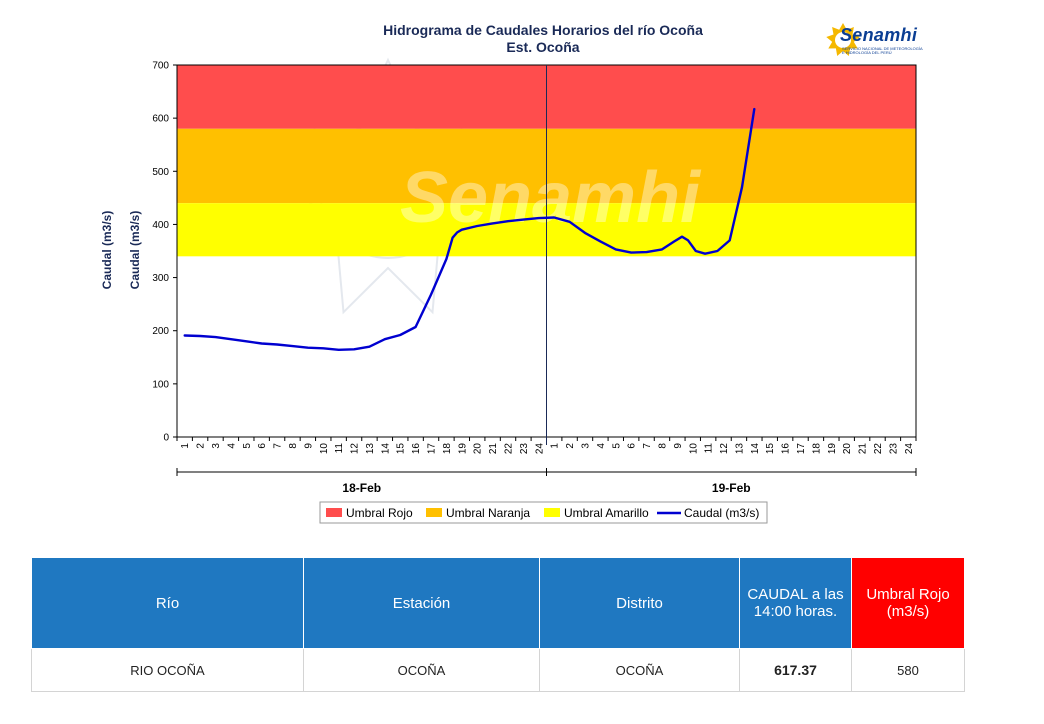 This screenshot has width=1044, height=724. I want to click on y-tick-label-7: 700, so click(160, 66).